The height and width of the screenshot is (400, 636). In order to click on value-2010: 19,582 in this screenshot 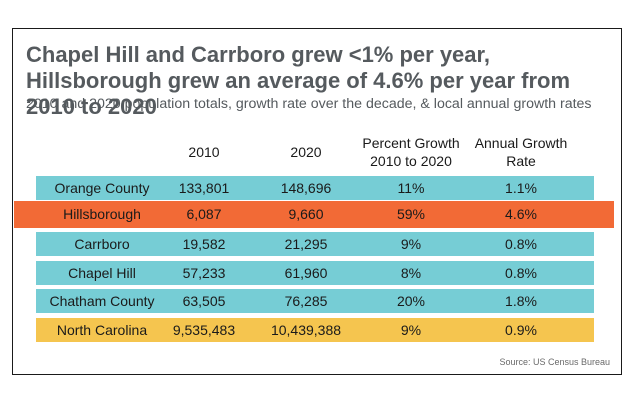, I will do `click(204, 244)`.